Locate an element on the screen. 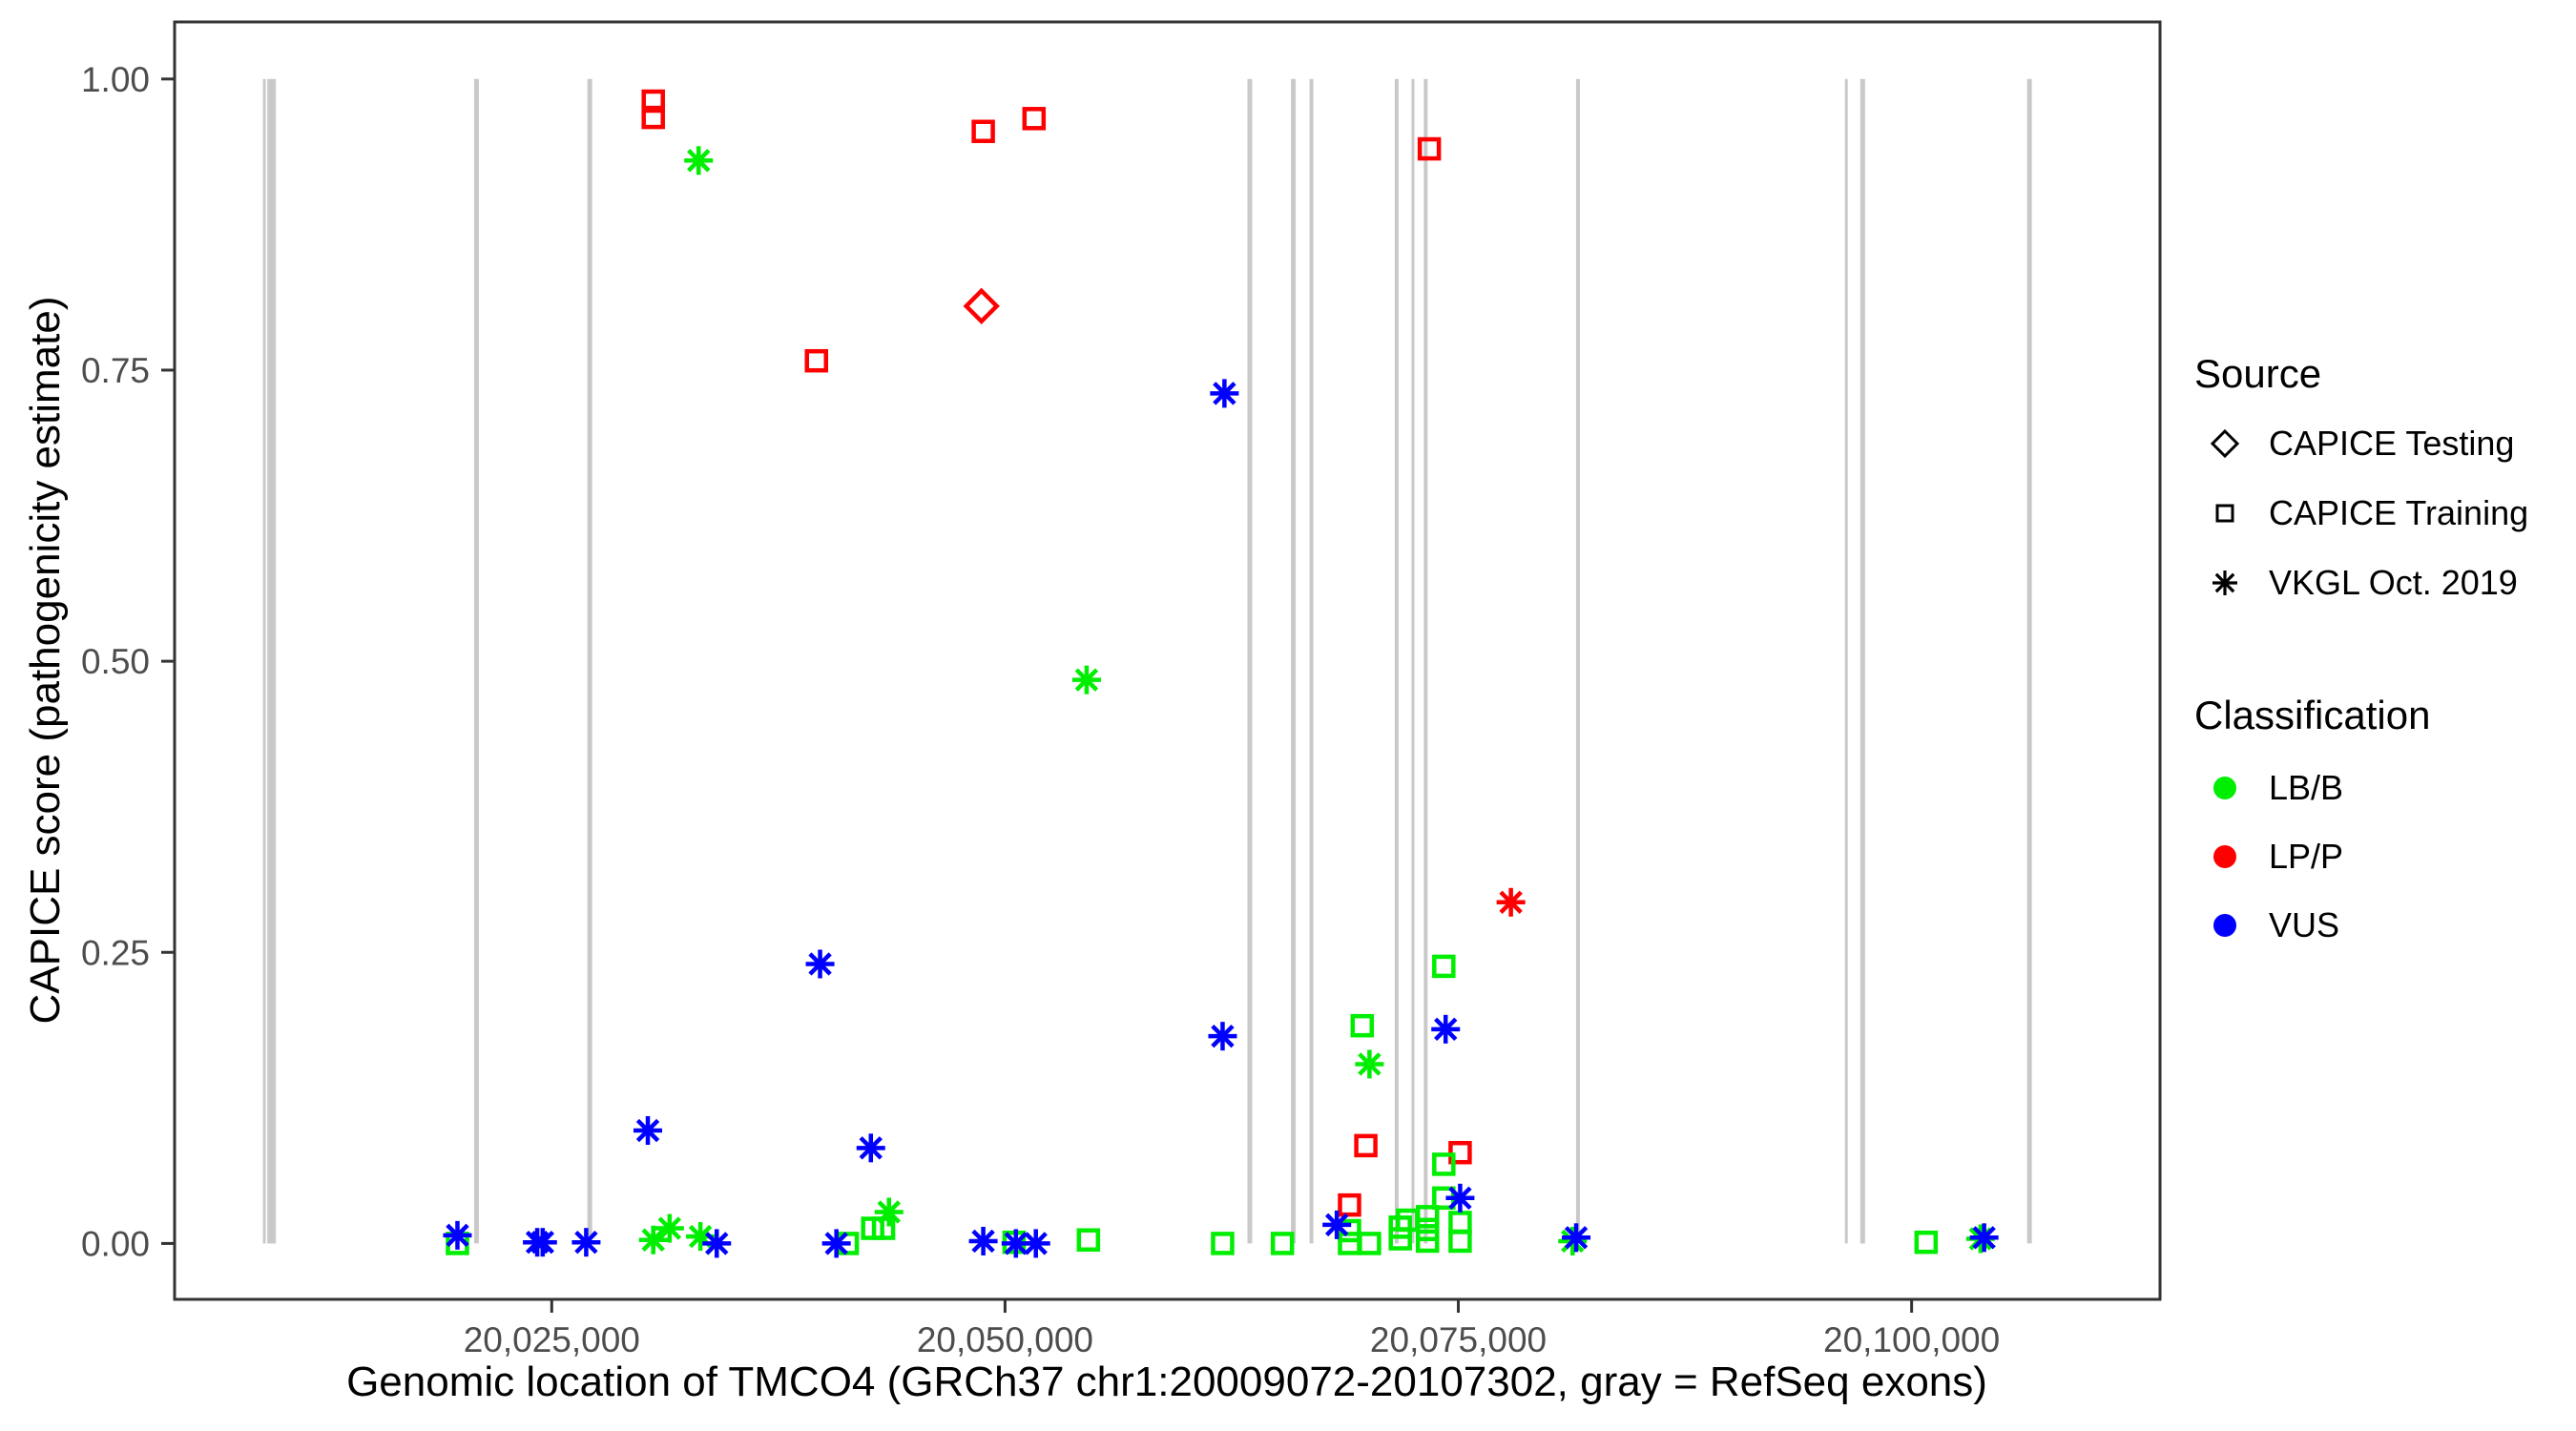 Image resolution: width=2576 pixels, height=1431 pixels. legend-item-label: CAPICE Training is located at coordinates (2399, 513).